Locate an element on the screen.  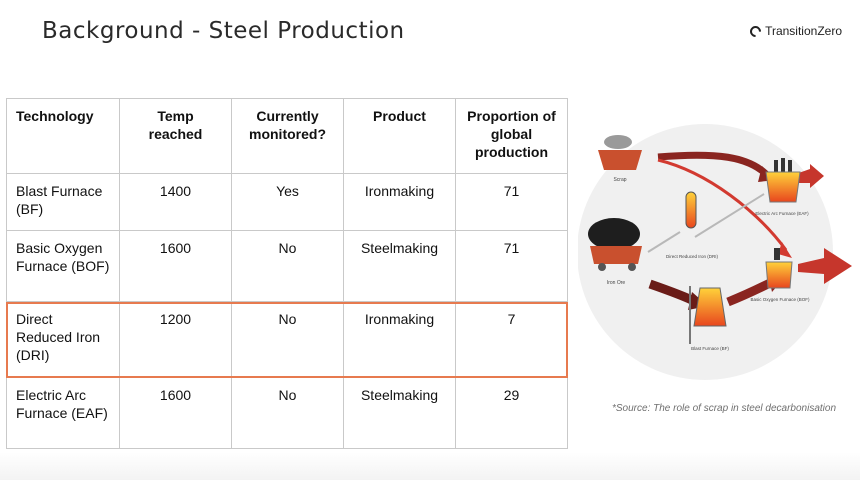
label-iron-ore: Iron Ore is located at coordinates (616, 283).